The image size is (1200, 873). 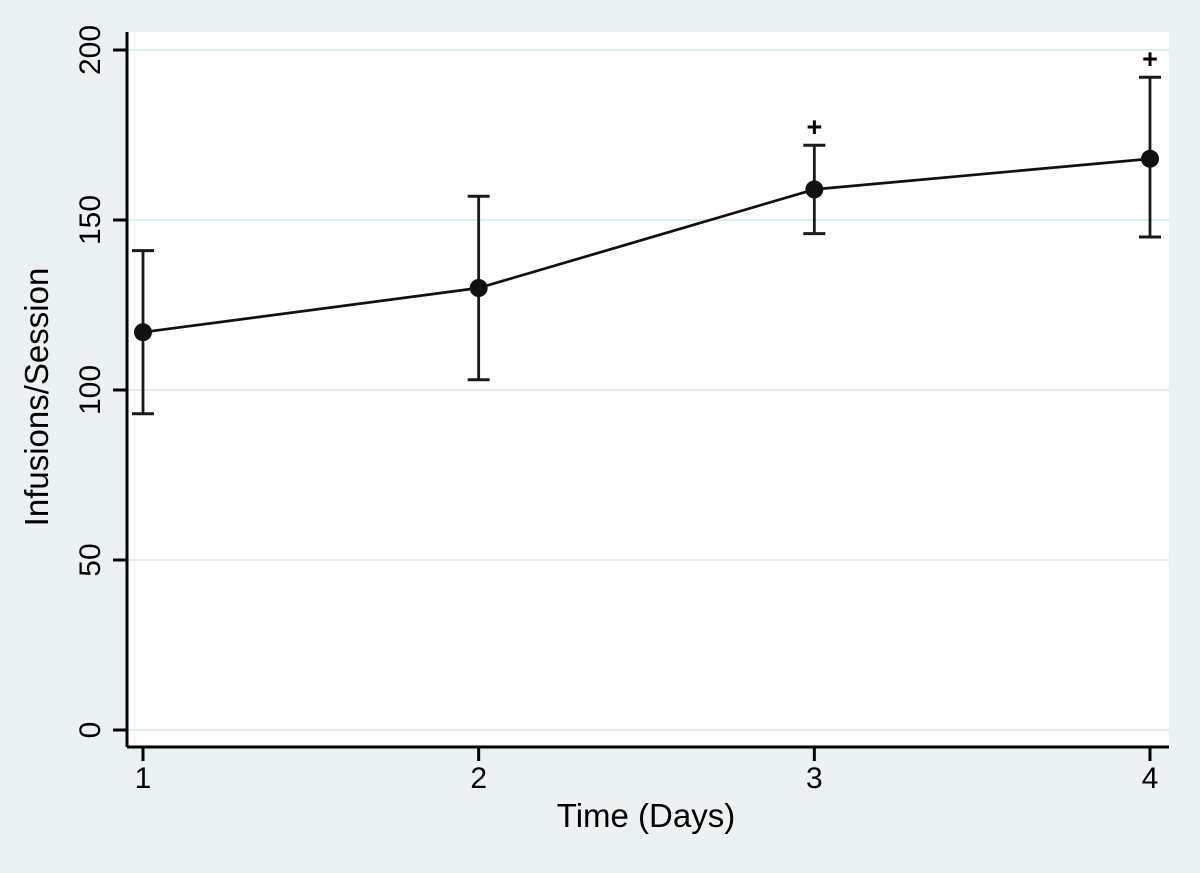 I want to click on y-tick-label: 100, so click(x=90, y=390).